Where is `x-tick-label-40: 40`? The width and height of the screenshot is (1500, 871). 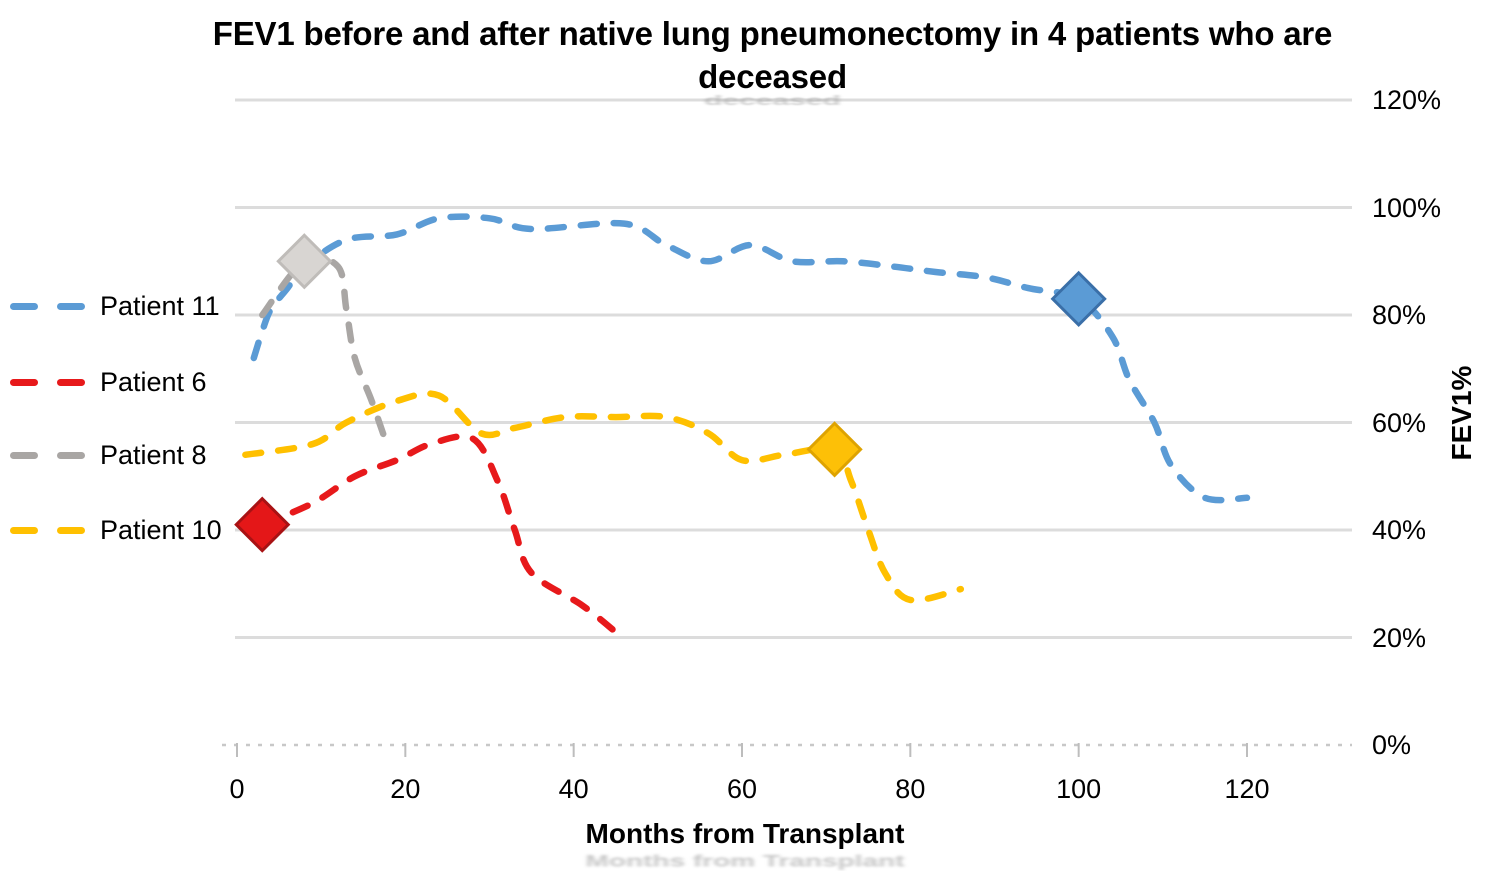
x-tick-label-40: 40 is located at coordinates (573, 789).